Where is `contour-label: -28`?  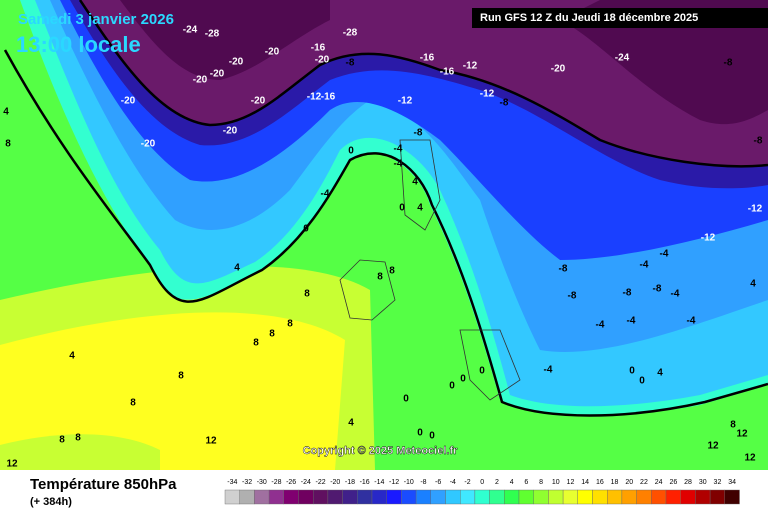
contour-label: -28 is located at coordinates (212, 34).